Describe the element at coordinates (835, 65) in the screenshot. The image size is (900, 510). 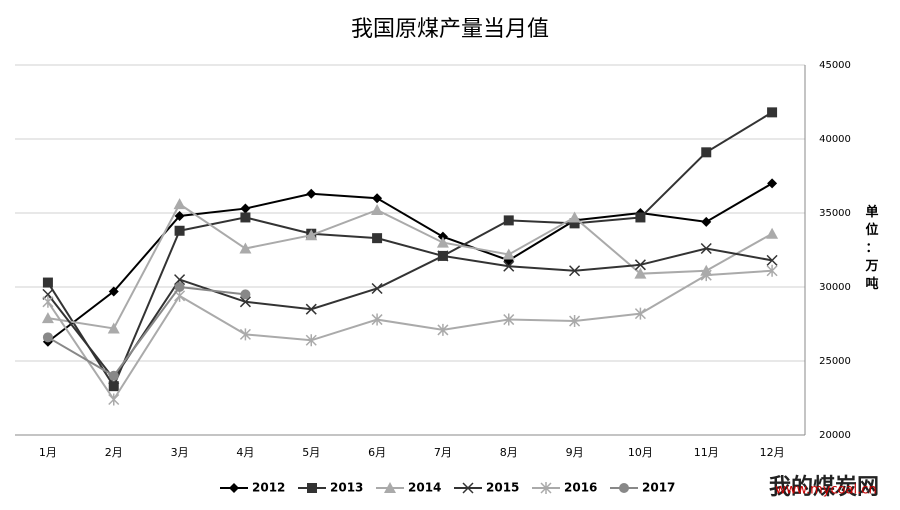
I see `y-tick-label: 45000` at that location.